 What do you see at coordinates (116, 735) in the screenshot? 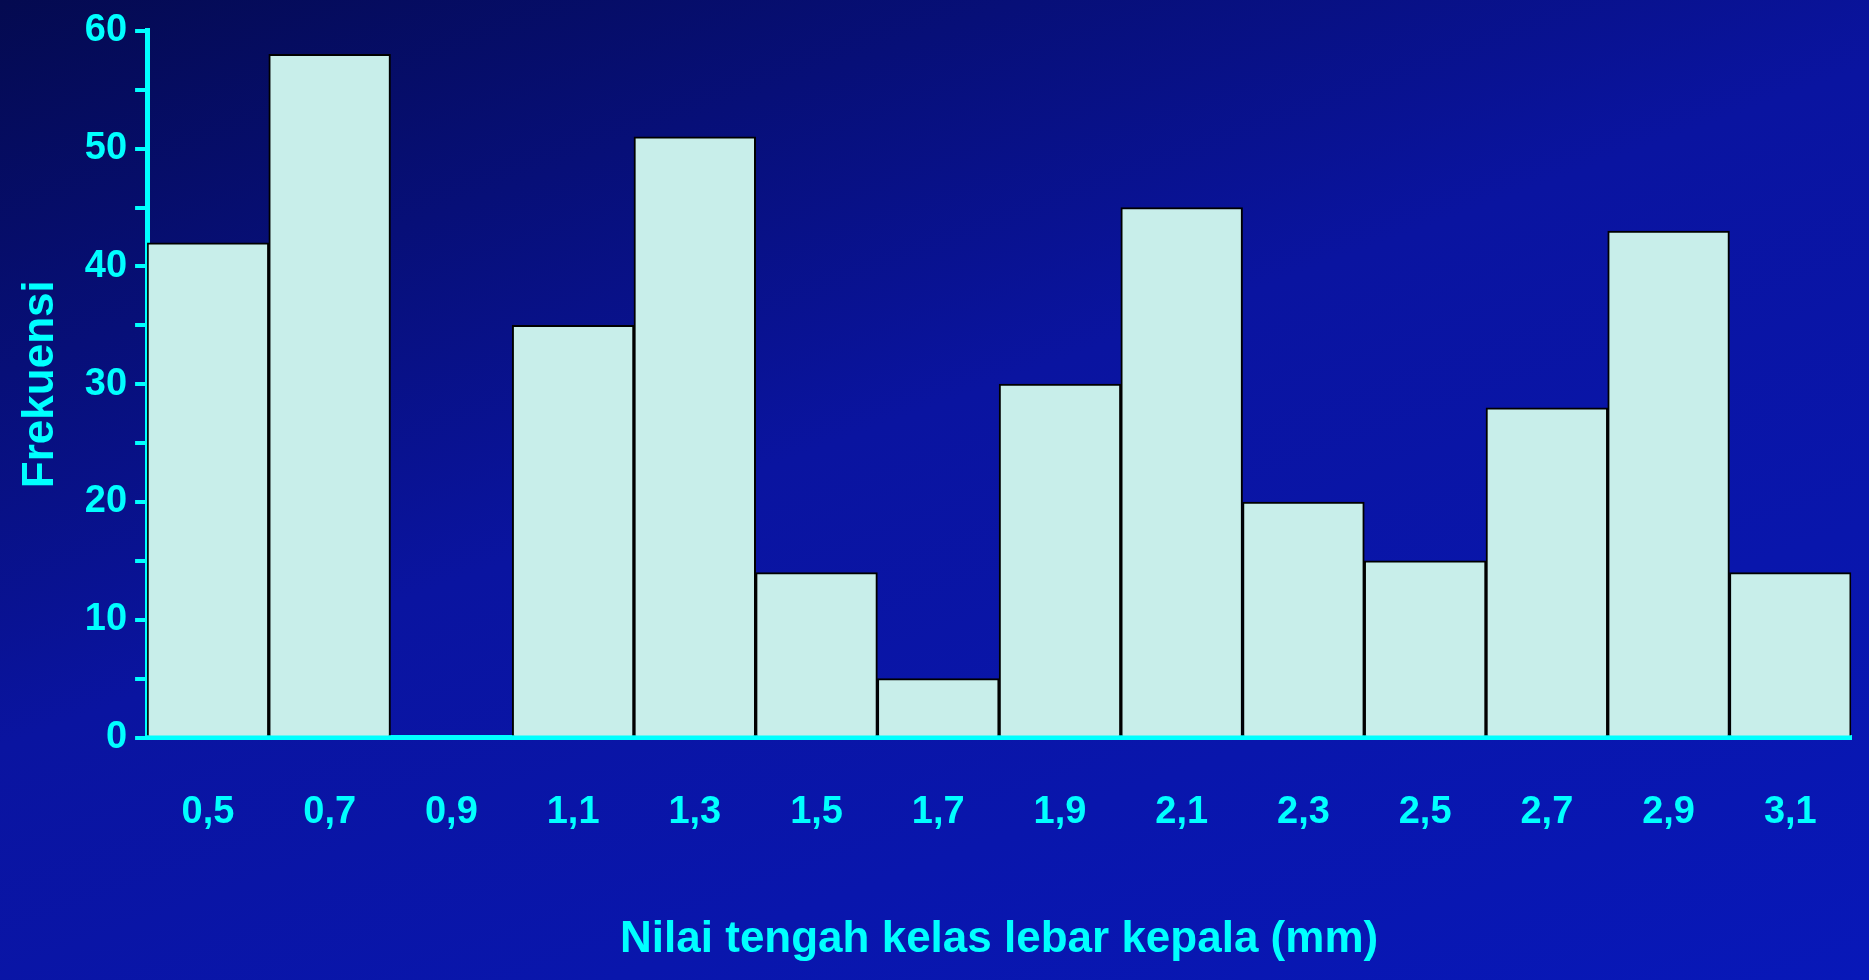
I see `y-tick-label: 0` at bounding box center [116, 735].